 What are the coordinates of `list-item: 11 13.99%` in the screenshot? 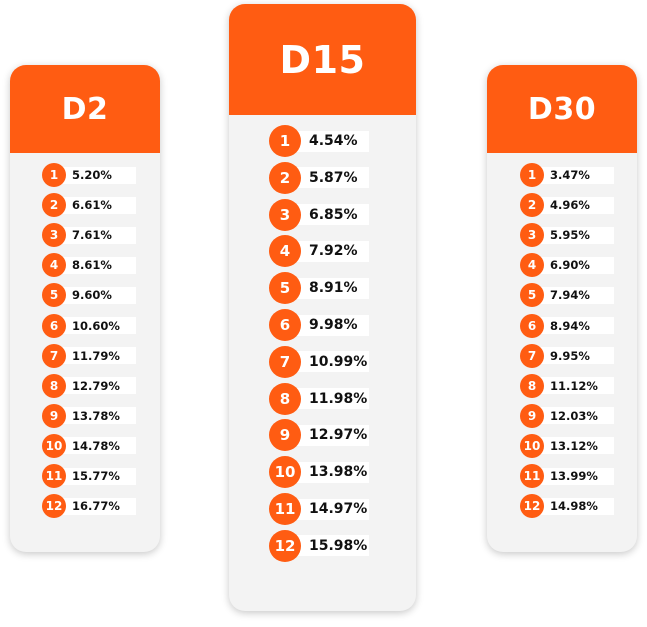 It's located at (567, 476).